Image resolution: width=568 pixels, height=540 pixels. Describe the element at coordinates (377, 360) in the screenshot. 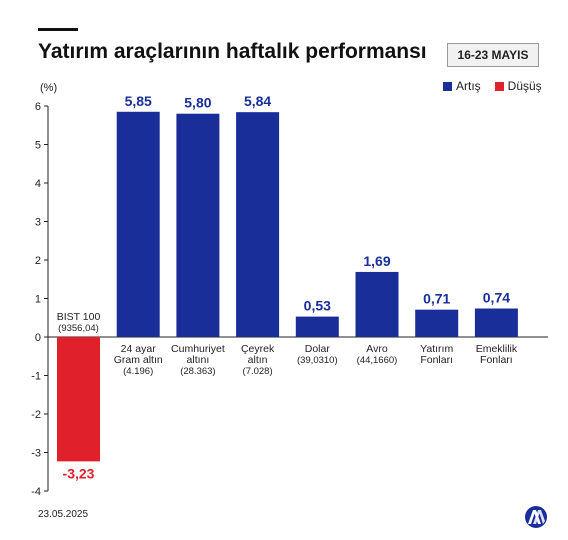

I see `category-label: (44,1660)` at that location.